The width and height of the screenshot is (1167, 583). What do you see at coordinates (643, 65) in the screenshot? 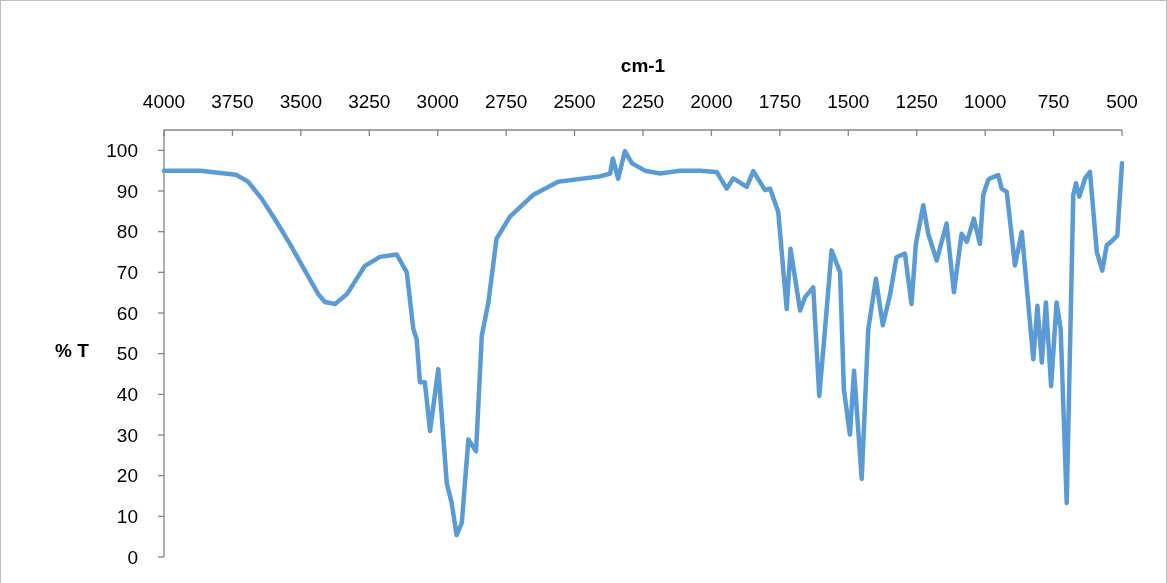
I see `x-axis-title: cm-1` at bounding box center [643, 65].